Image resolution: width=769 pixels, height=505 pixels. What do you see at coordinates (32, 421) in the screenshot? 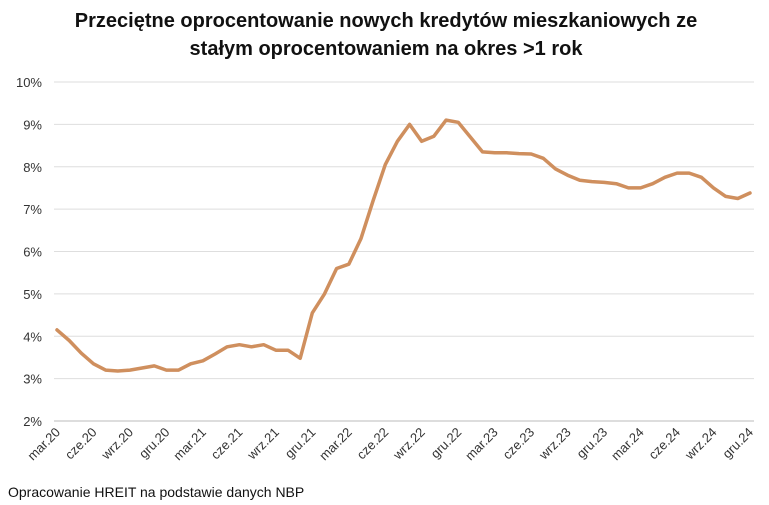
I see `y-tick-label: 2%` at bounding box center [32, 421].